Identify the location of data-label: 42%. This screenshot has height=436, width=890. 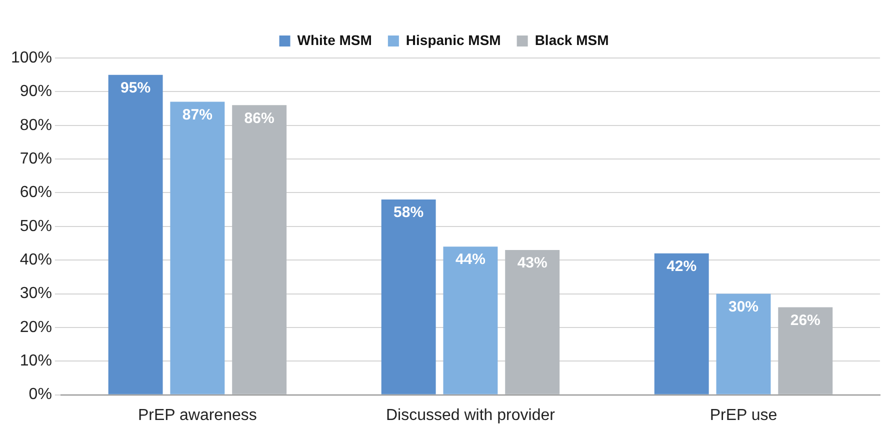
(681, 266).